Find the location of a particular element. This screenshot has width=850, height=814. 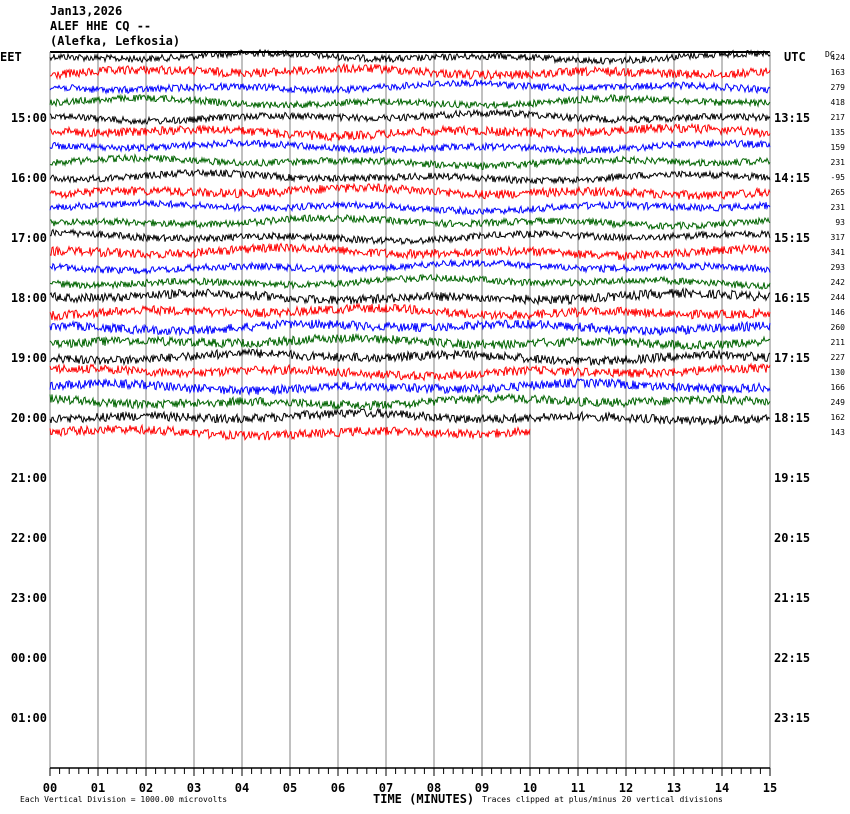

left-hour-label: 20:00 is located at coordinates (29, 418).